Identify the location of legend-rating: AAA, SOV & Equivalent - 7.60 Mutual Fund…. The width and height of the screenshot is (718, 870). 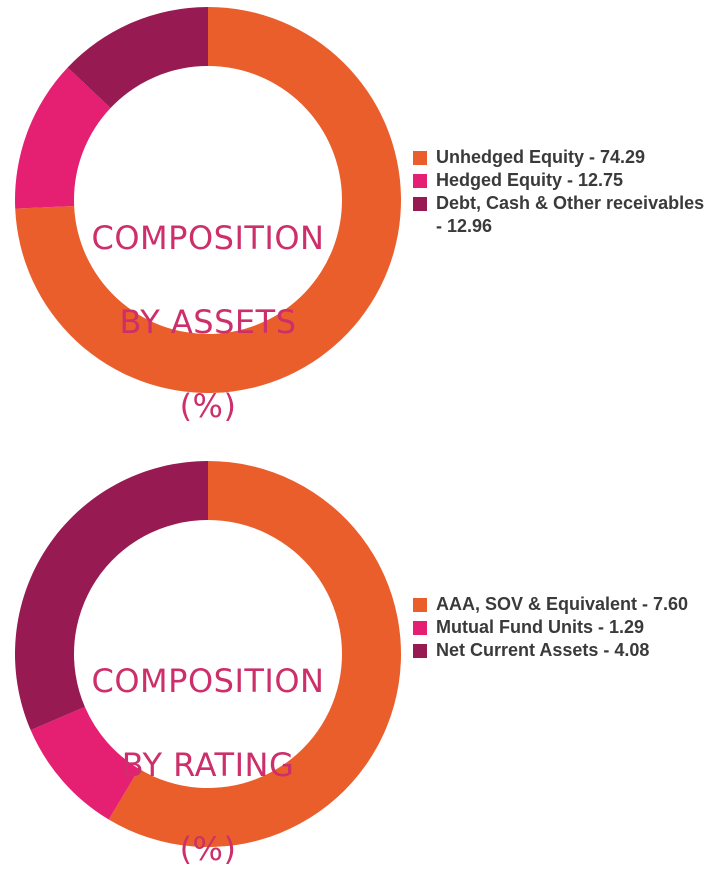
(563, 627).